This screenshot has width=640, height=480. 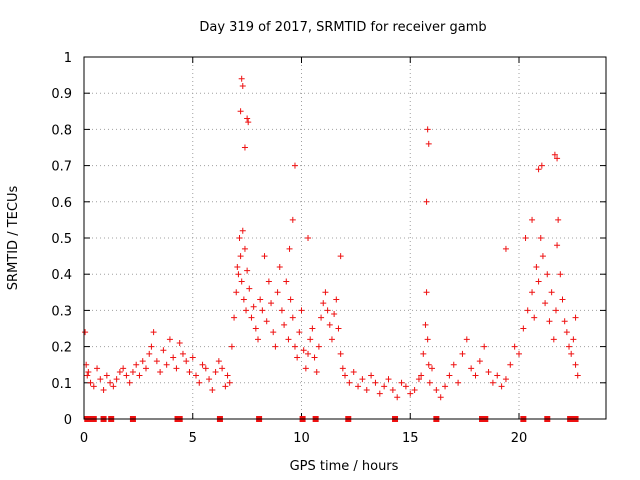 What do you see at coordinates (61, 167) in the screenshot?
I see `y-tick-label: 0.7` at bounding box center [61, 167].